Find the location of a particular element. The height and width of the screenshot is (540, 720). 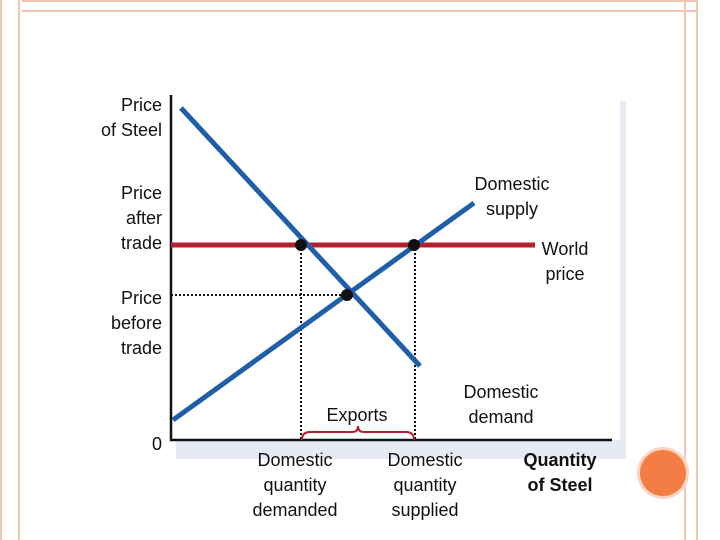

x-axis-label-line-1: Quantity is located at coordinates (560, 460).